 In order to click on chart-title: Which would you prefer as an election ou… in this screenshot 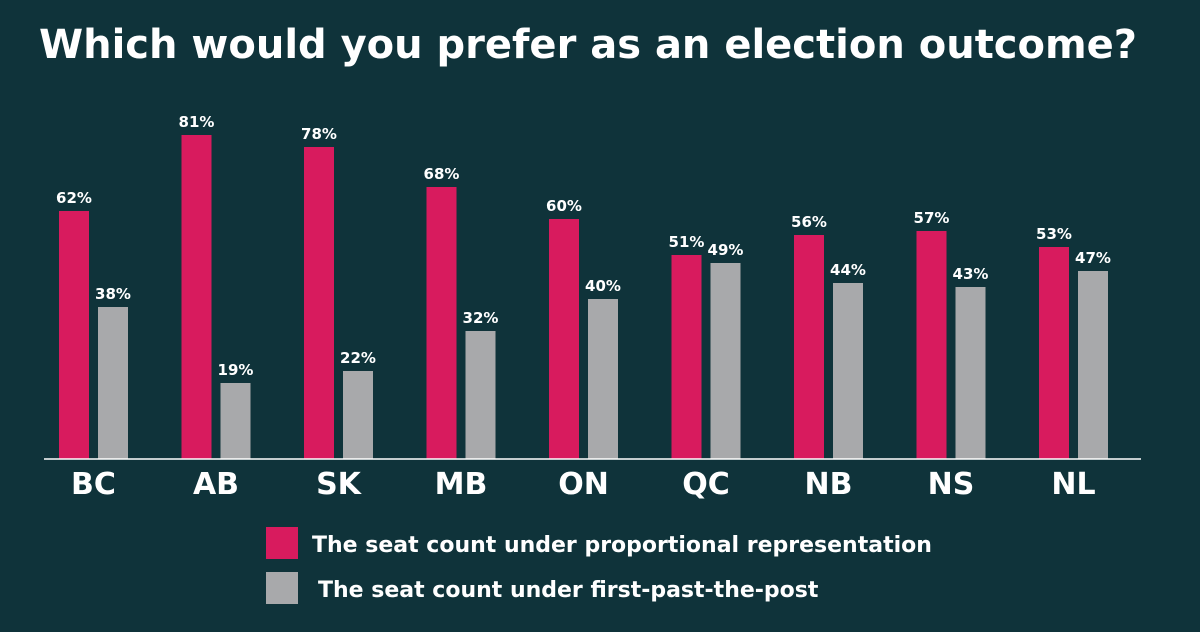, I will do `click(588, 45)`.